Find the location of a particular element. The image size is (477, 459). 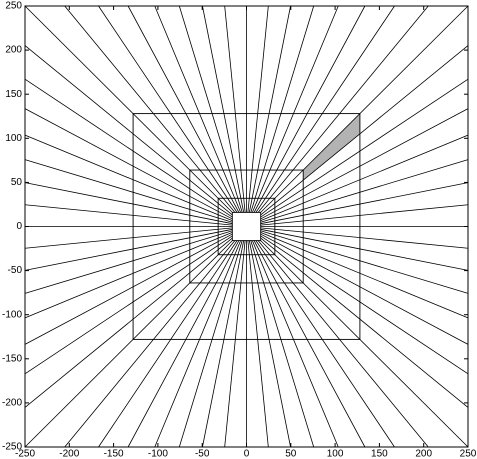

x-tick-label: 0 is located at coordinates (247, 454).